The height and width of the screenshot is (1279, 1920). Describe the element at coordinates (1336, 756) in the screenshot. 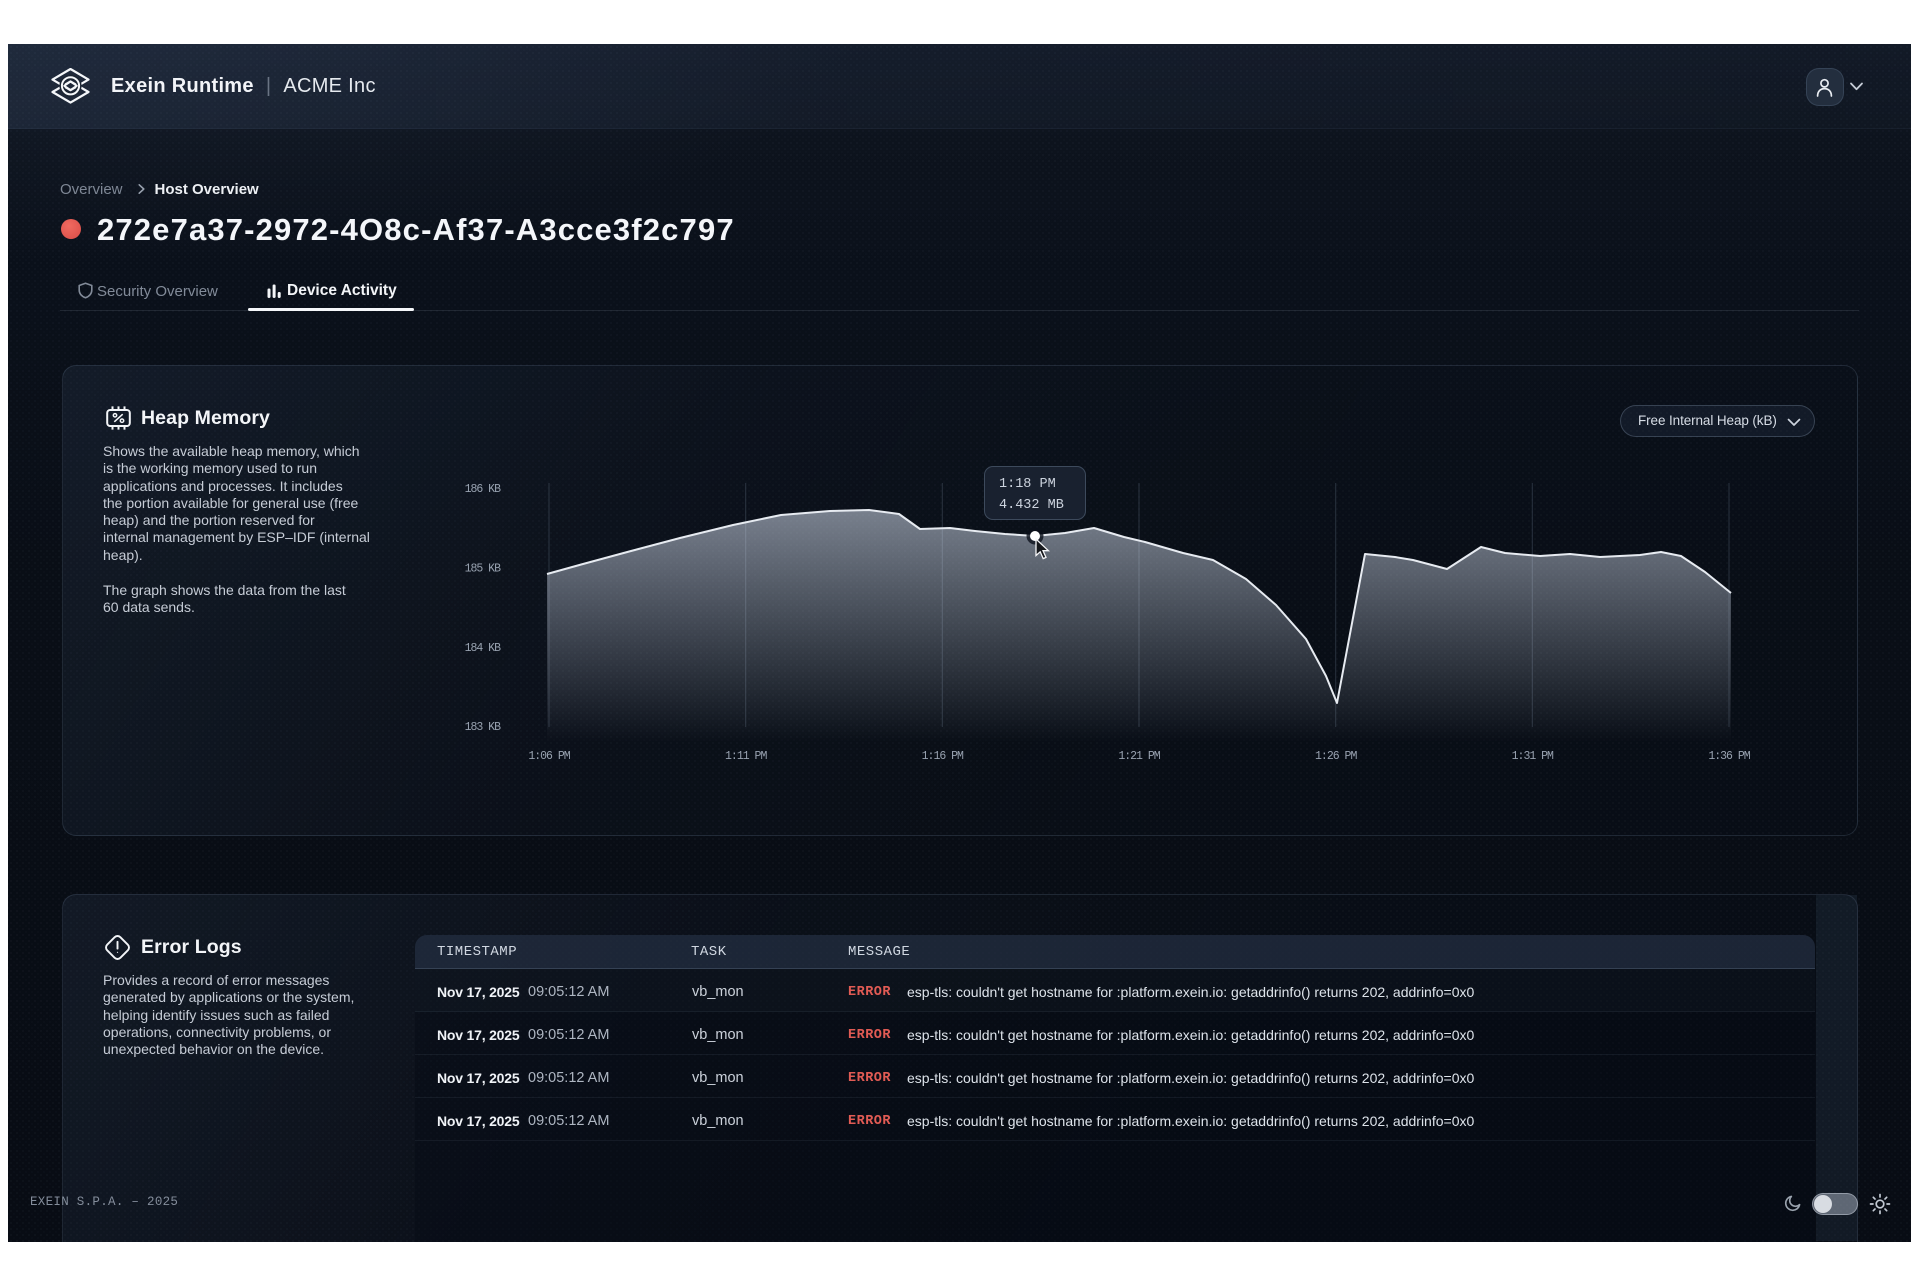

I see `svg-text: 1:26 PM` at that location.